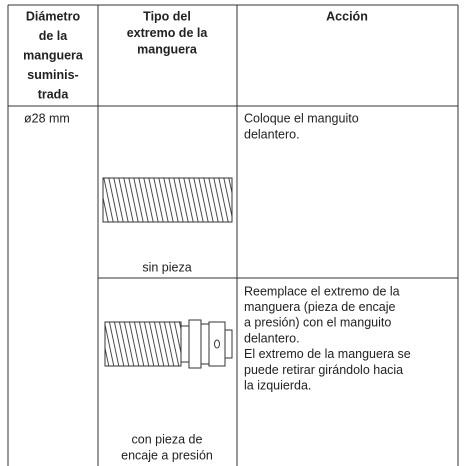 The width and height of the screenshot is (467, 466). I want to click on header-cell: de la, so click(54, 36).